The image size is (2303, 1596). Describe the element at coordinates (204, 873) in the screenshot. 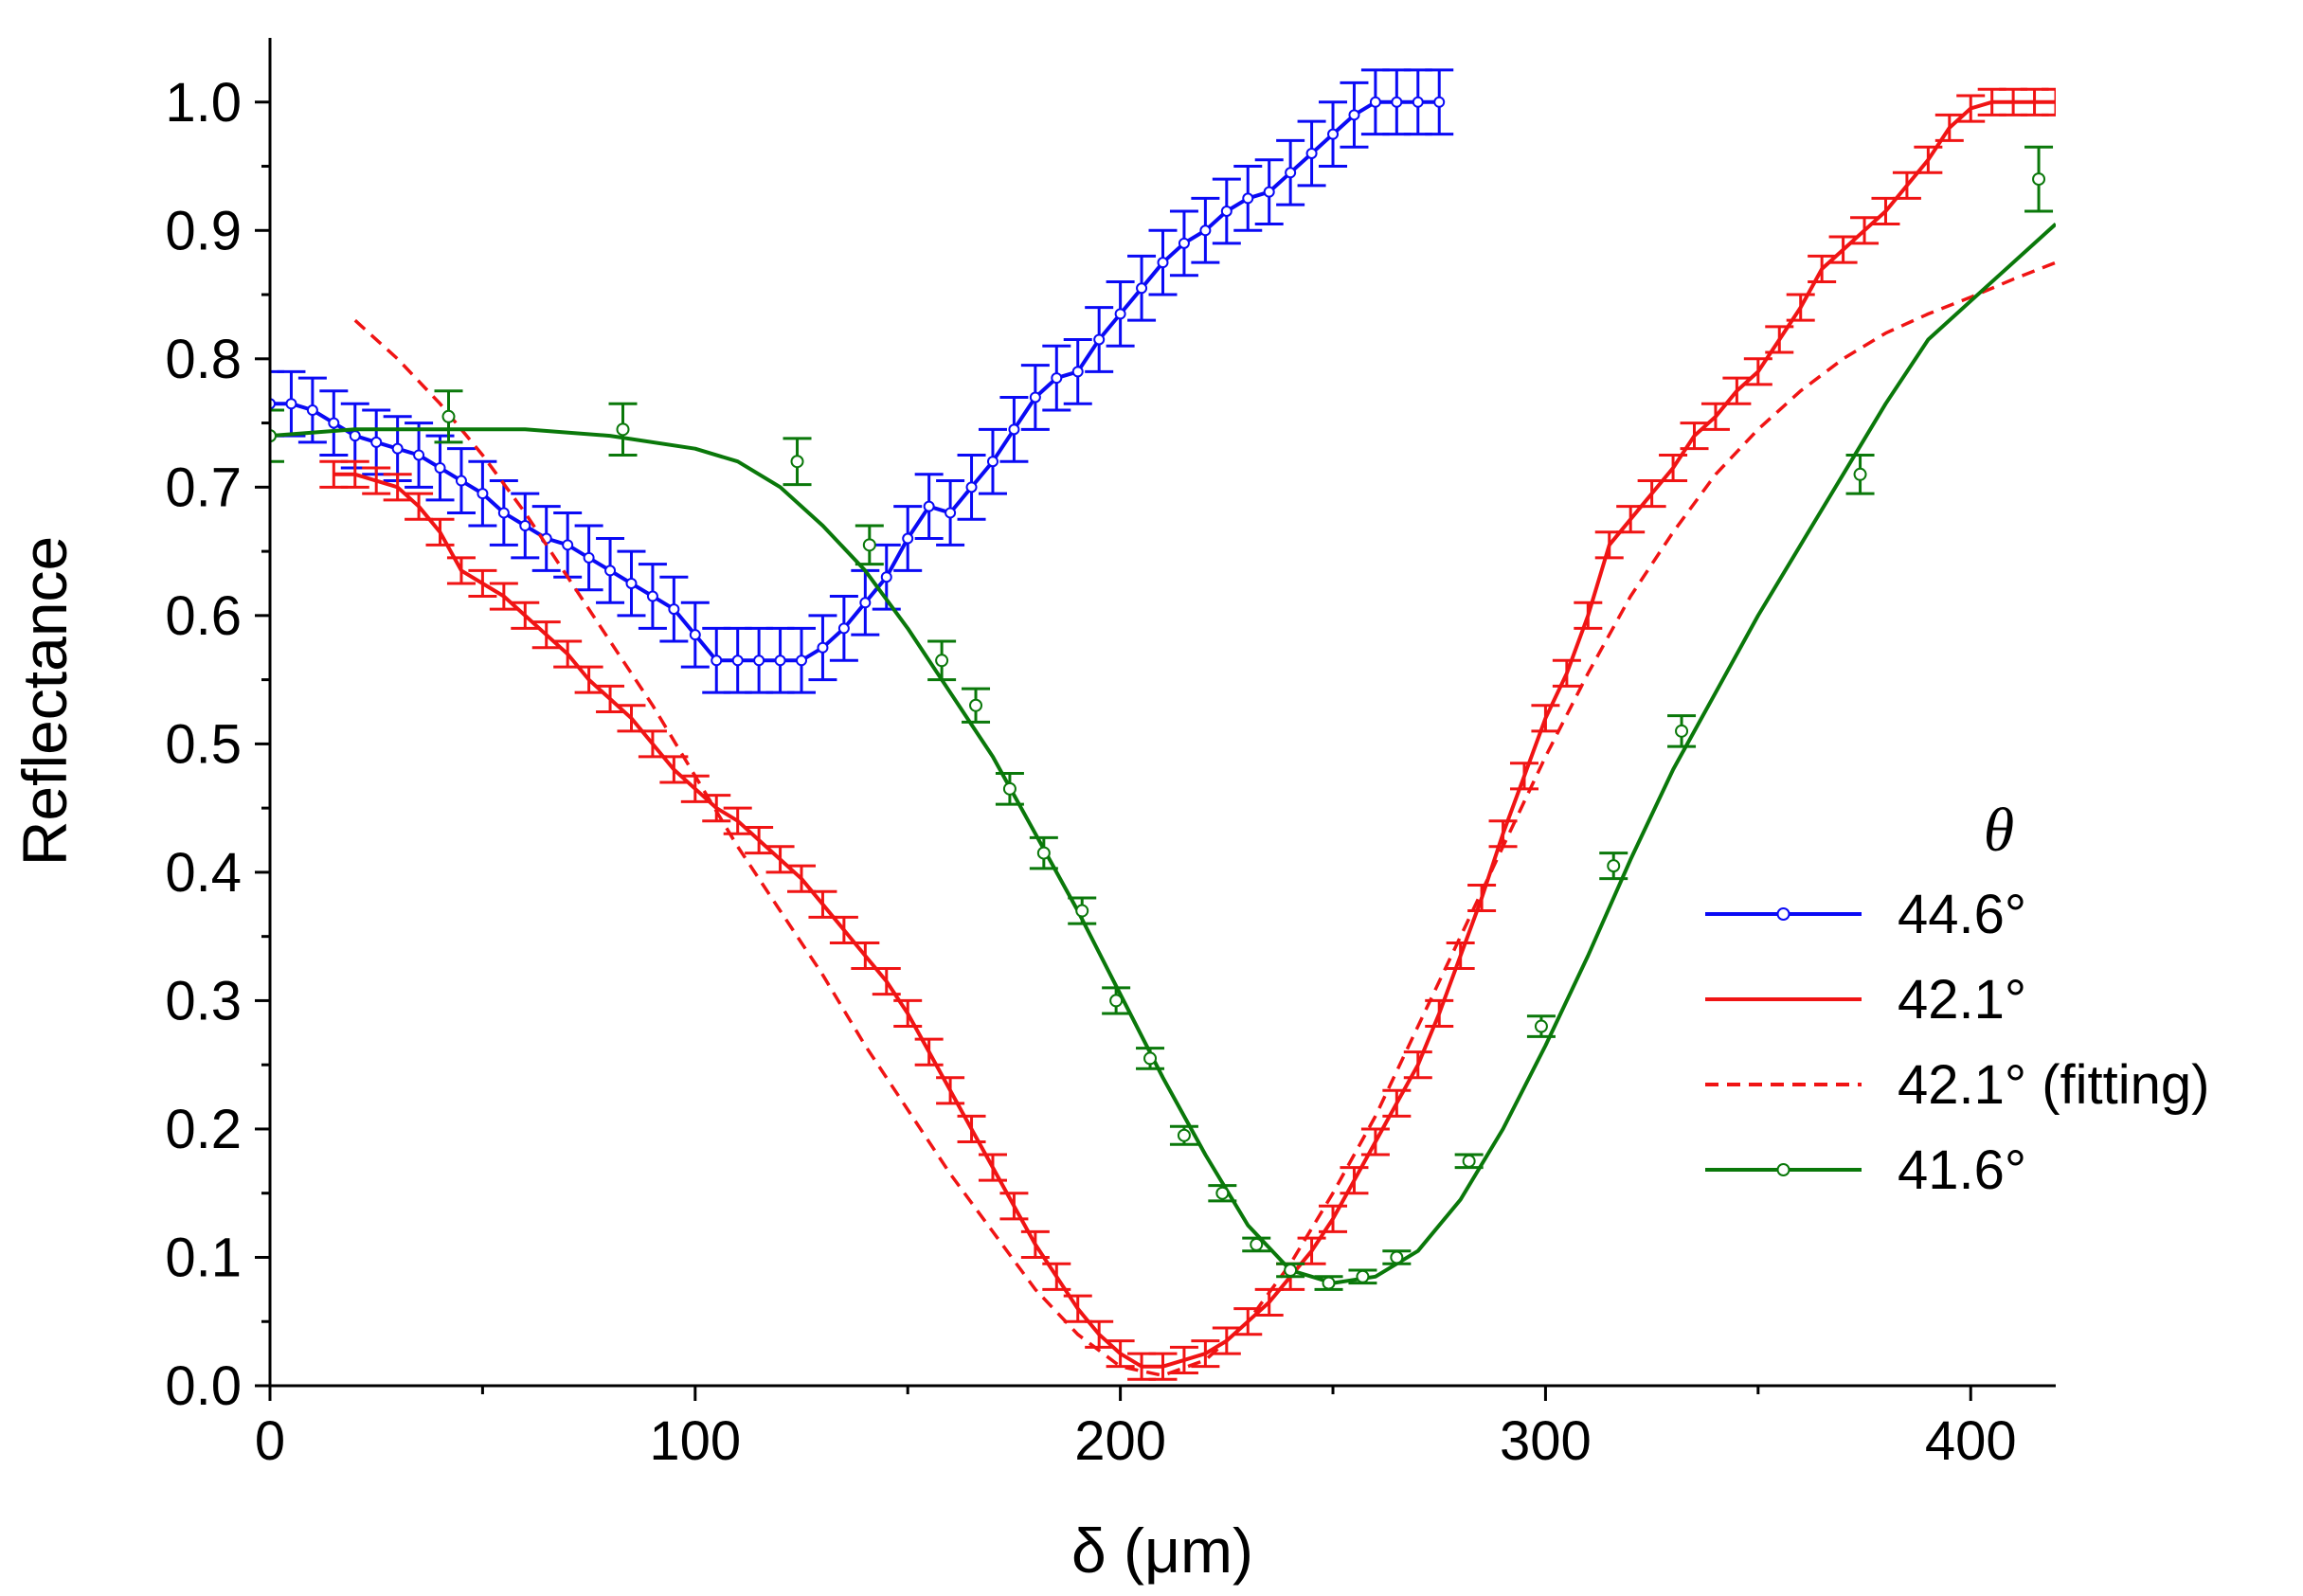

I see `y-tick-label: 0.4` at that location.